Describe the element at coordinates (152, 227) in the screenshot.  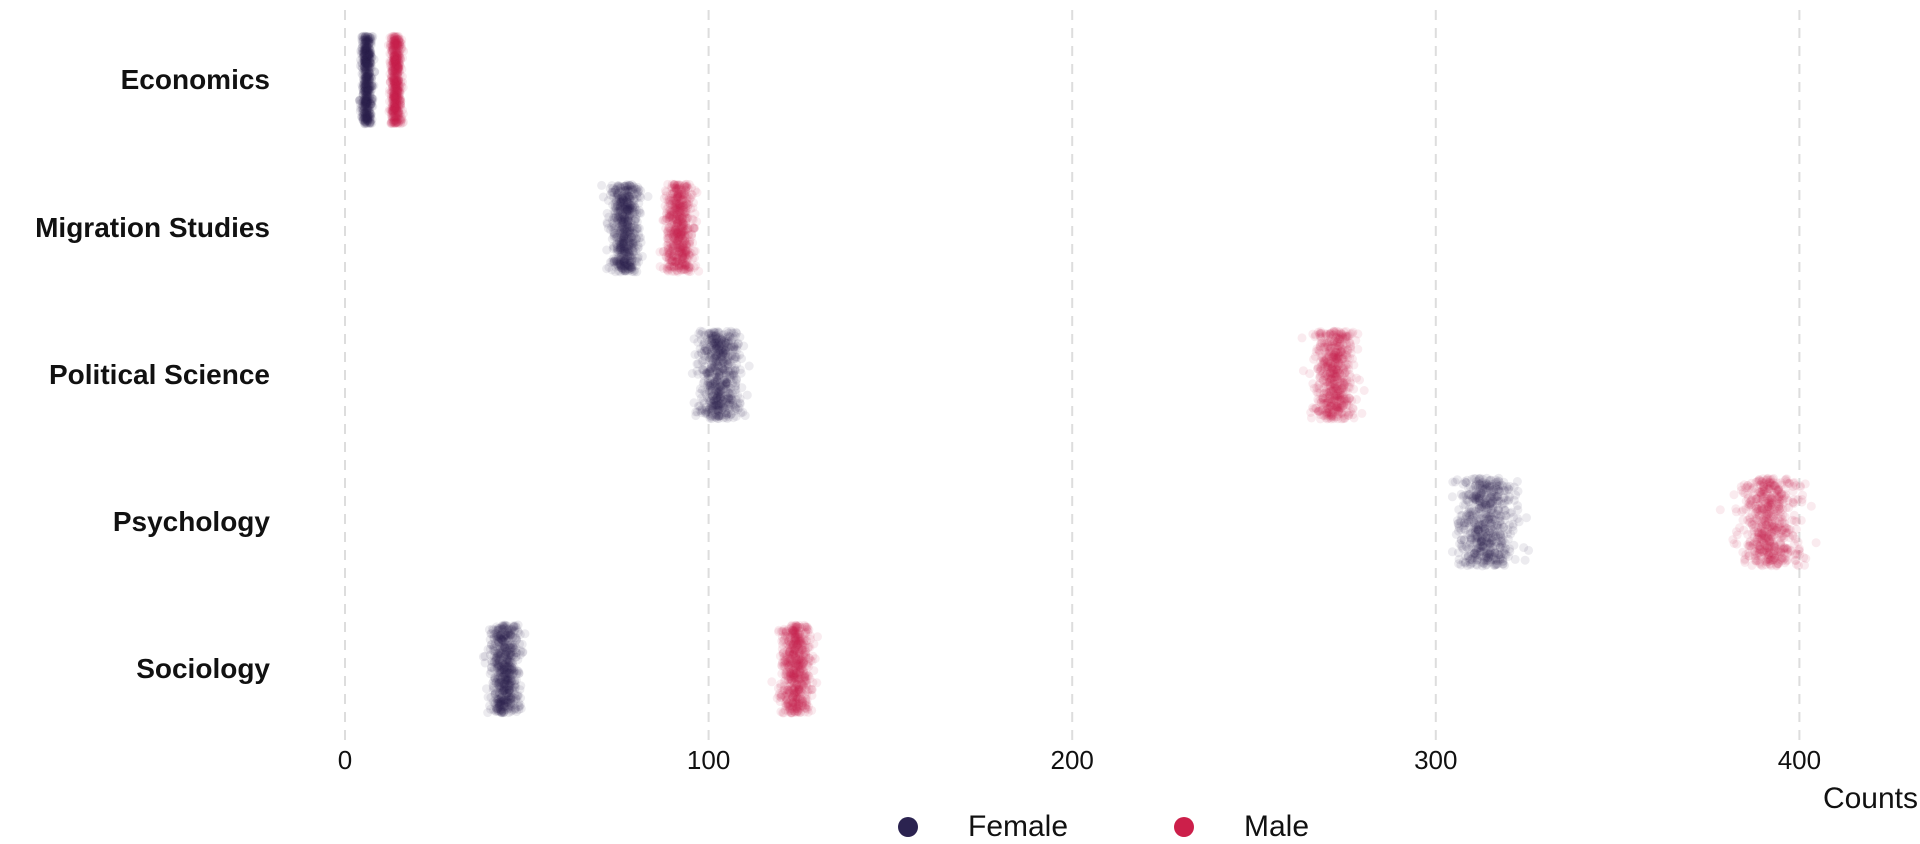
I see `category-label-migration-studies: Migration Studies` at that location.